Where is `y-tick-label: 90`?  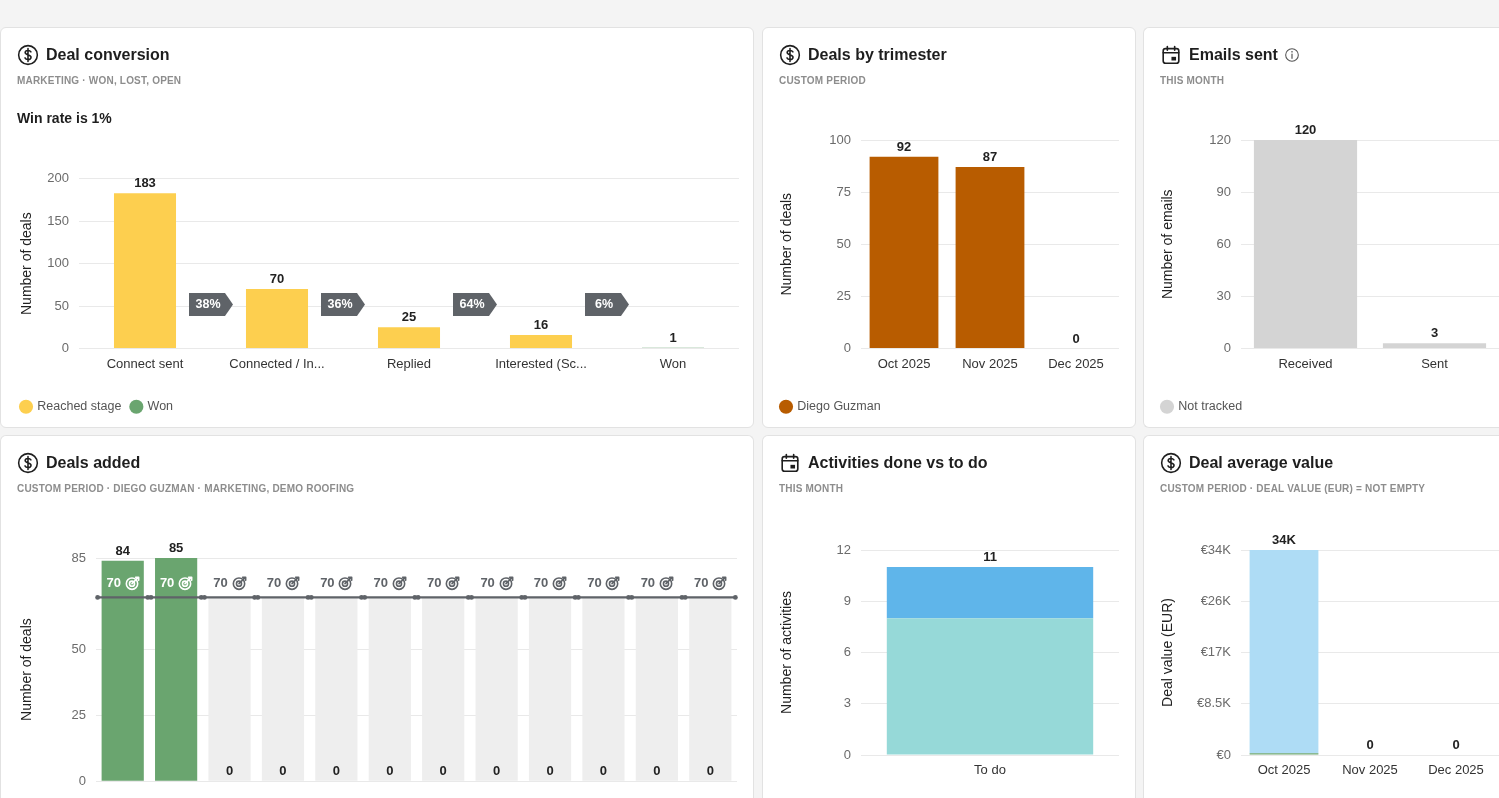 y-tick-label: 90 is located at coordinates (1223, 191).